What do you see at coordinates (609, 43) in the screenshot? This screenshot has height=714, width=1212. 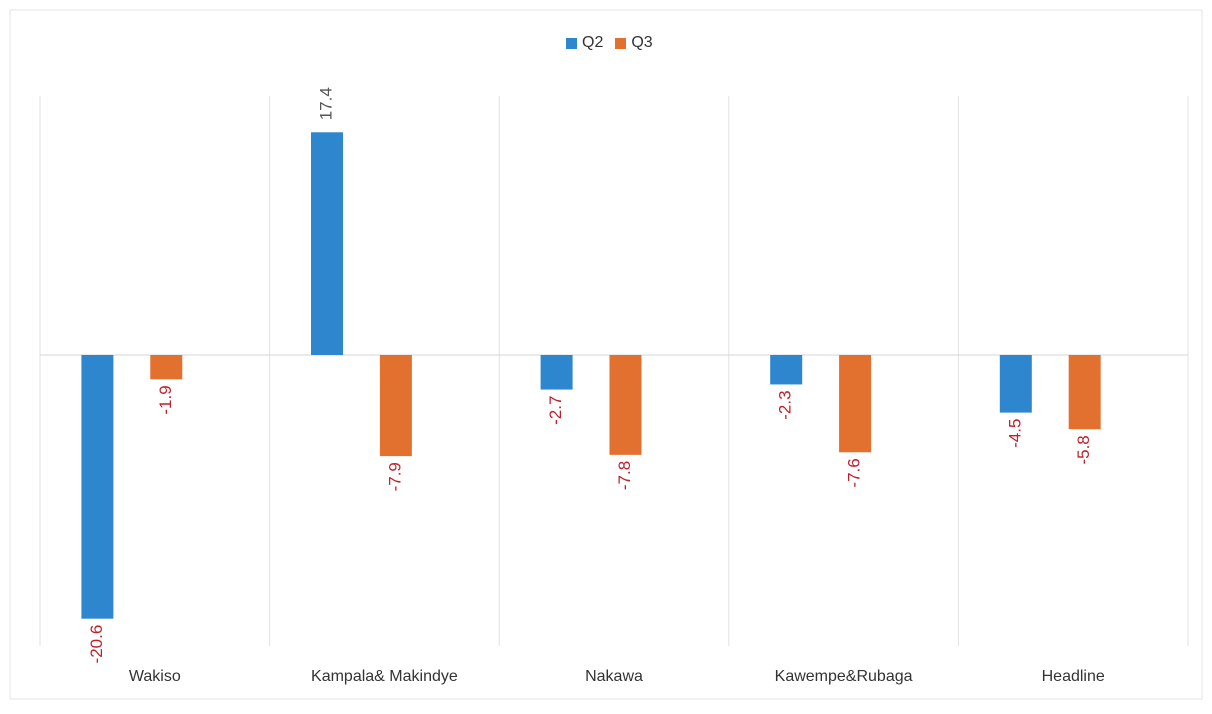 I see `legend: Q2 Q3` at bounding box center [609, 43].